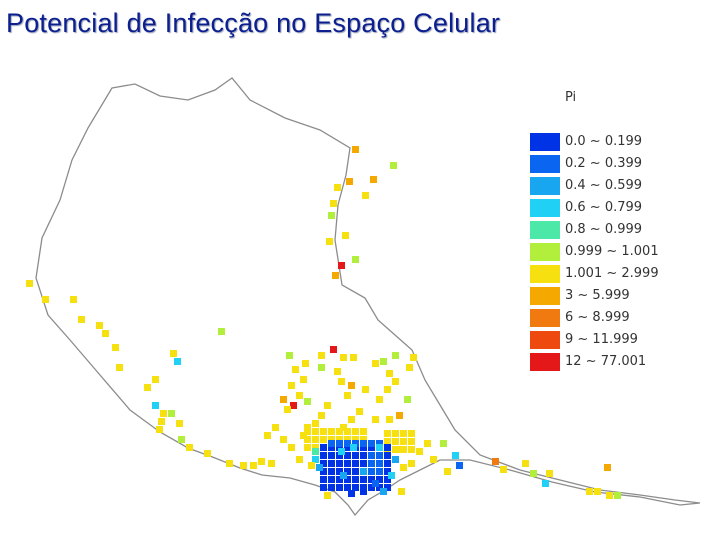 Image resolution: width=720 pixels, height=540 pixels. Describe the element at coordinates (604, 185) in the screenshot. I see `legend-label: 0.4 ~ 0.599` at that location.